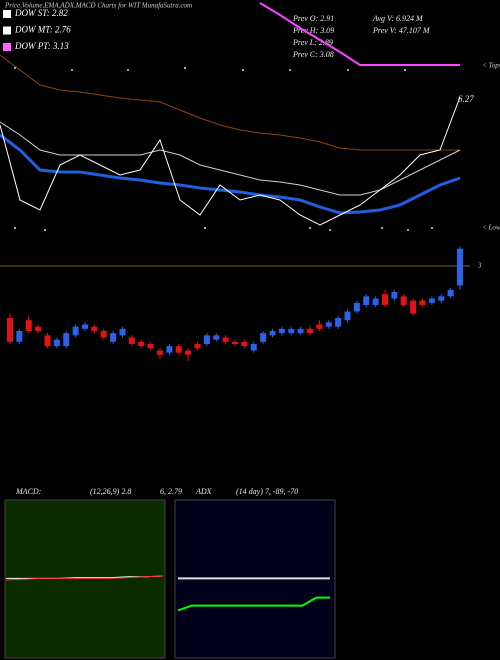  Describe the element at coordinates (491, 228) in the screenshot. I see `lows-label: < Lows` at that location.